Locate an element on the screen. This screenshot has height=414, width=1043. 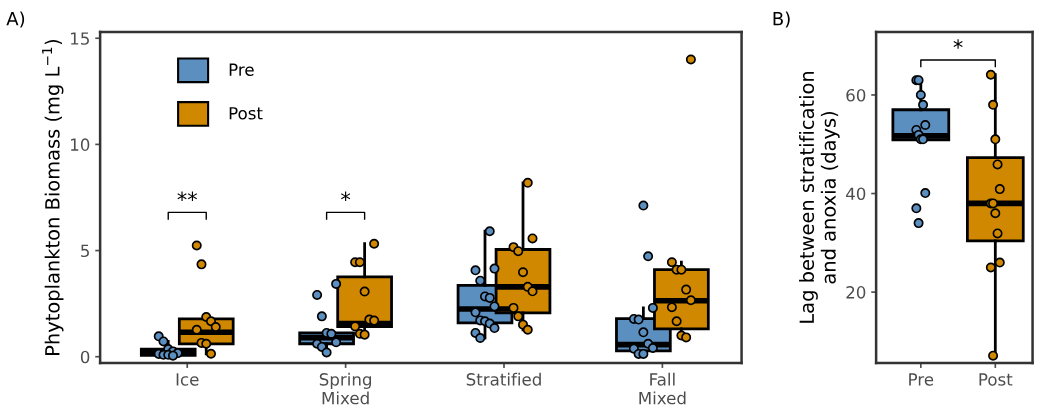
y-tick-label: 20 is located at coordinates (856, 292).